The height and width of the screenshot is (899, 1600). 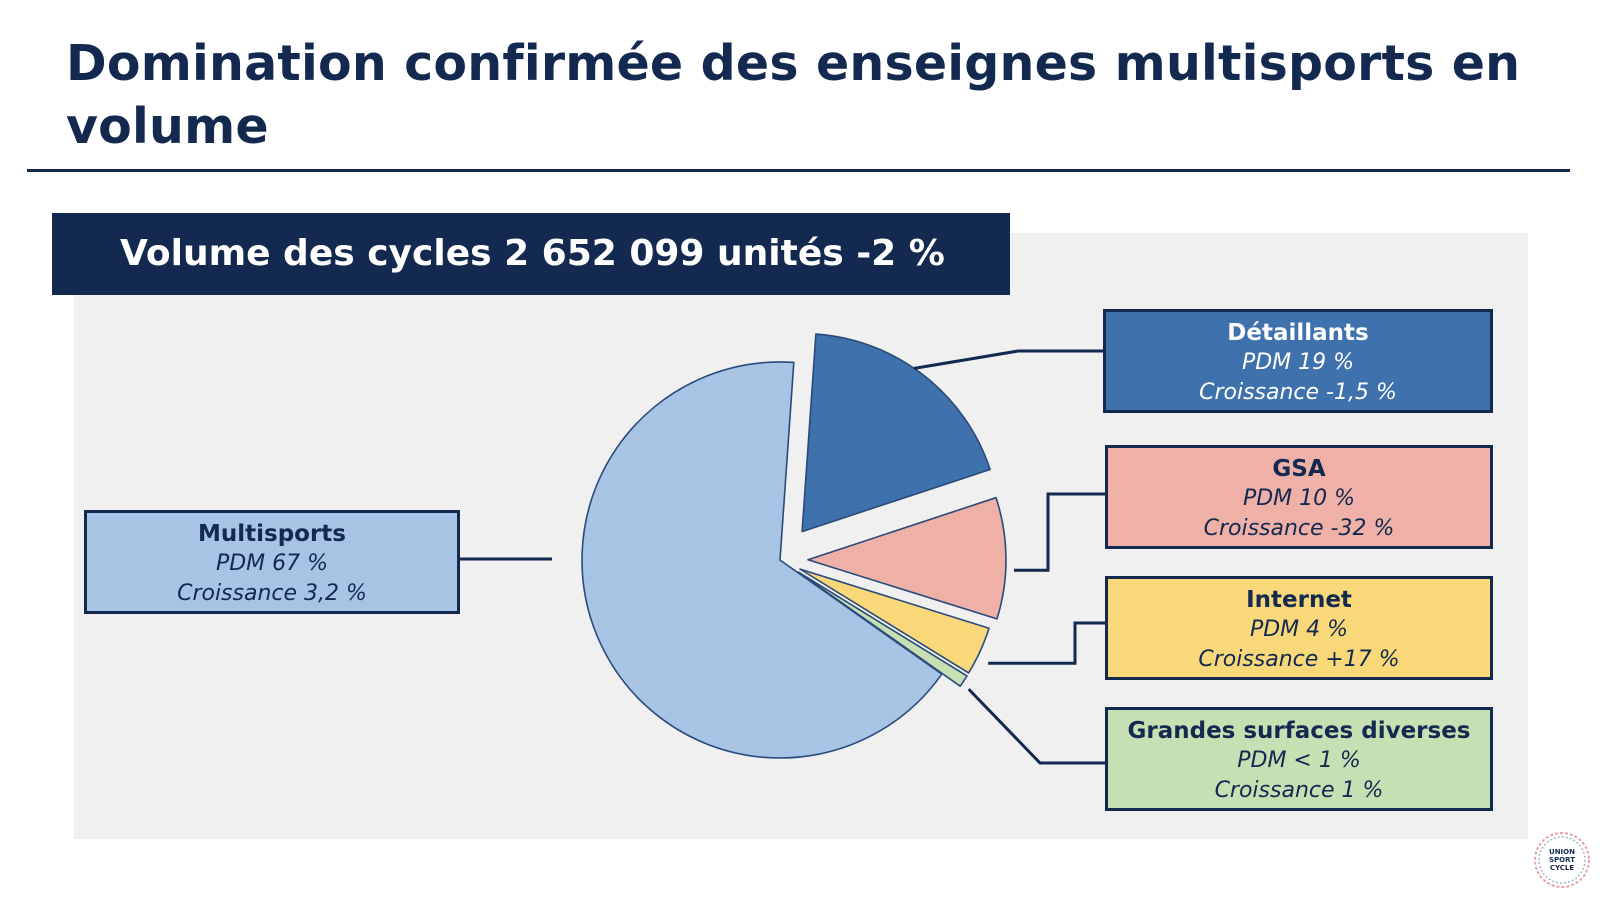 What do you see at coordinates (1299, 469) in the screenshot?
I see `slice-name: GSA` at bounding box center [1299, 469].